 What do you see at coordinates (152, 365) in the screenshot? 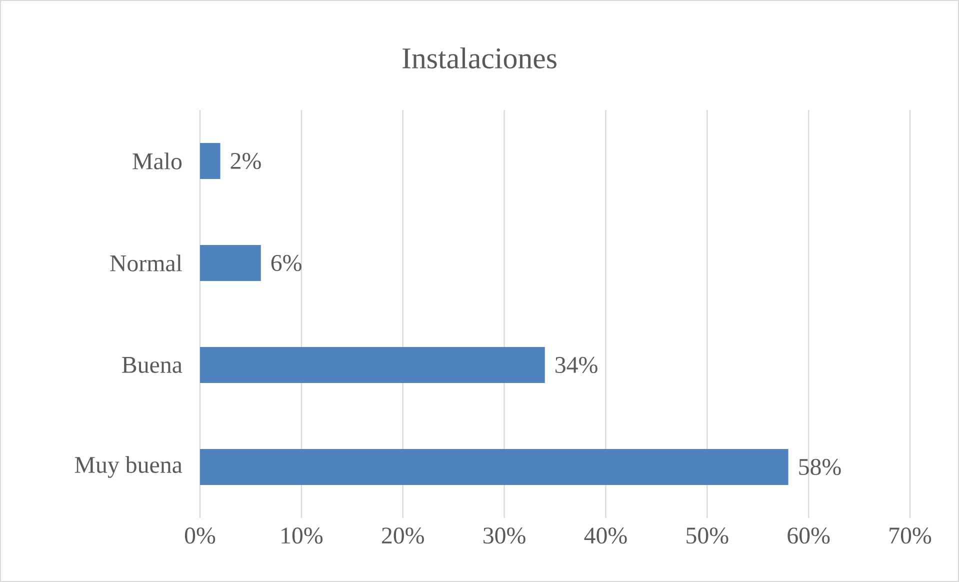
I see `y-tick-label: Buena` at bounding box center [152, 365].